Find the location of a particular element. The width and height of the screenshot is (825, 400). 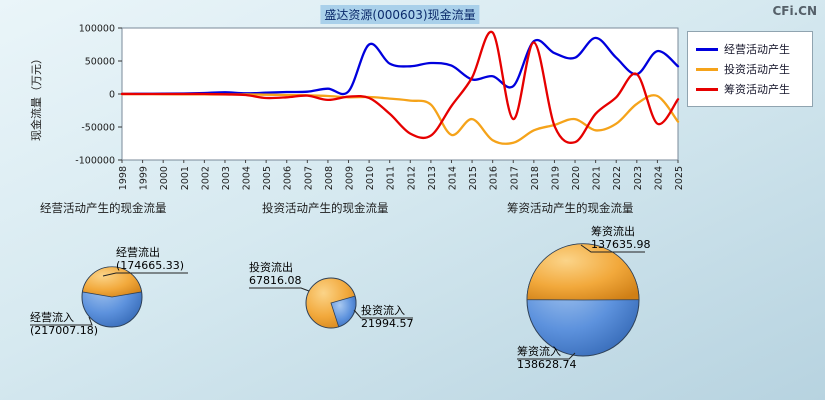

y-tick-label: 50000 is located at coordinates (100, 62).